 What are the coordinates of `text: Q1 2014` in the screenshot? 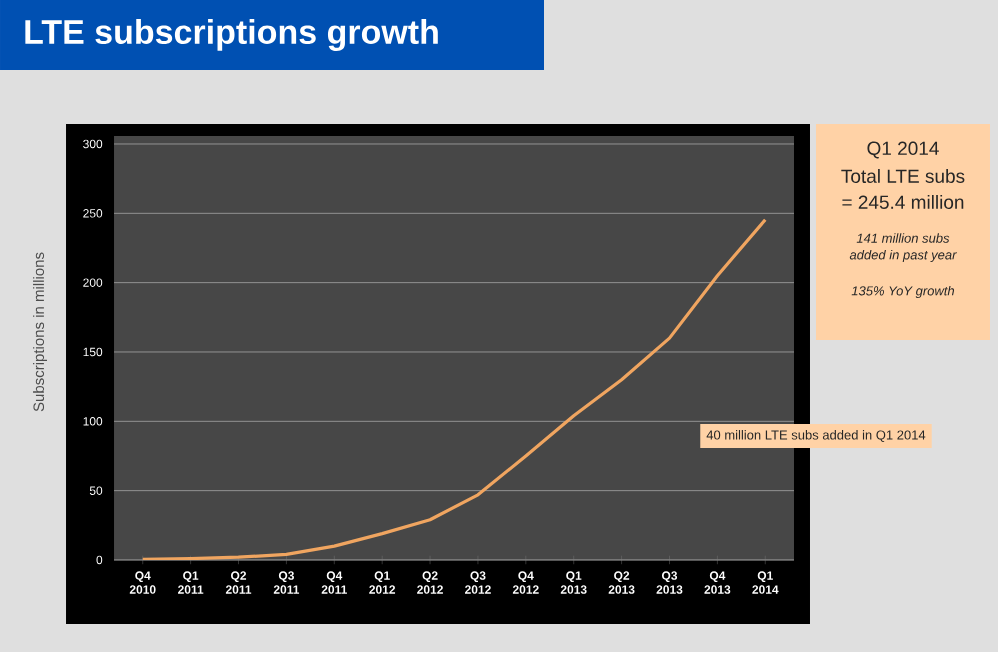 It's located at (903, 150).